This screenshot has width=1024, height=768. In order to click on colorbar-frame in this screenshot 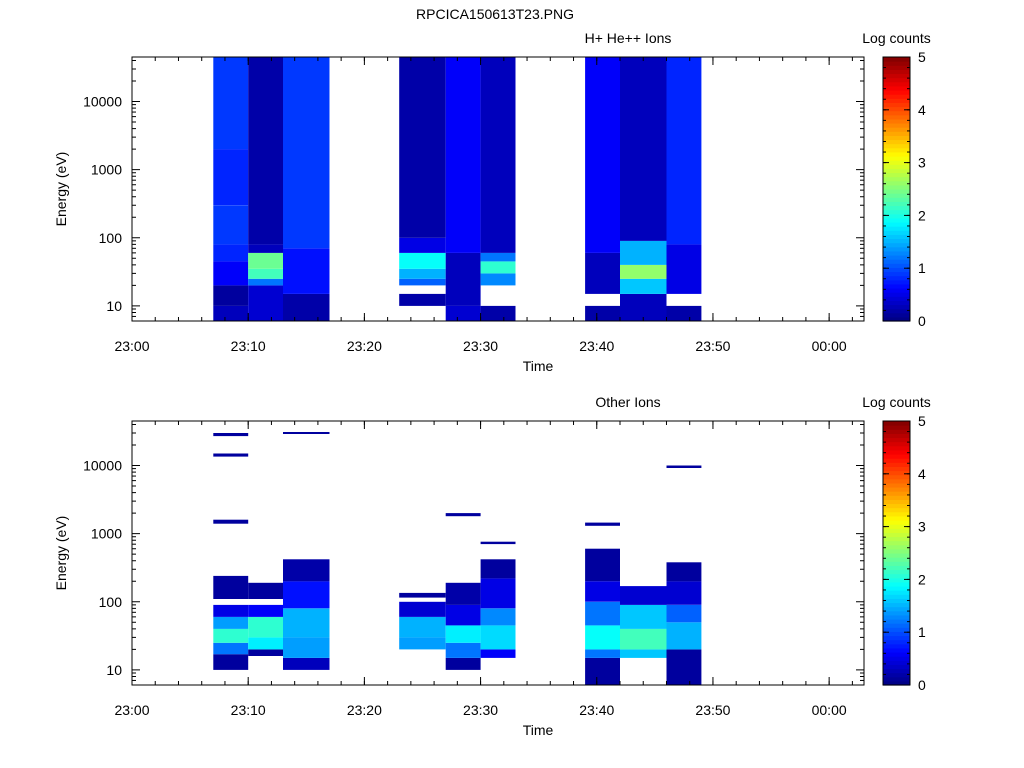, I will do `click(896, 553)`.